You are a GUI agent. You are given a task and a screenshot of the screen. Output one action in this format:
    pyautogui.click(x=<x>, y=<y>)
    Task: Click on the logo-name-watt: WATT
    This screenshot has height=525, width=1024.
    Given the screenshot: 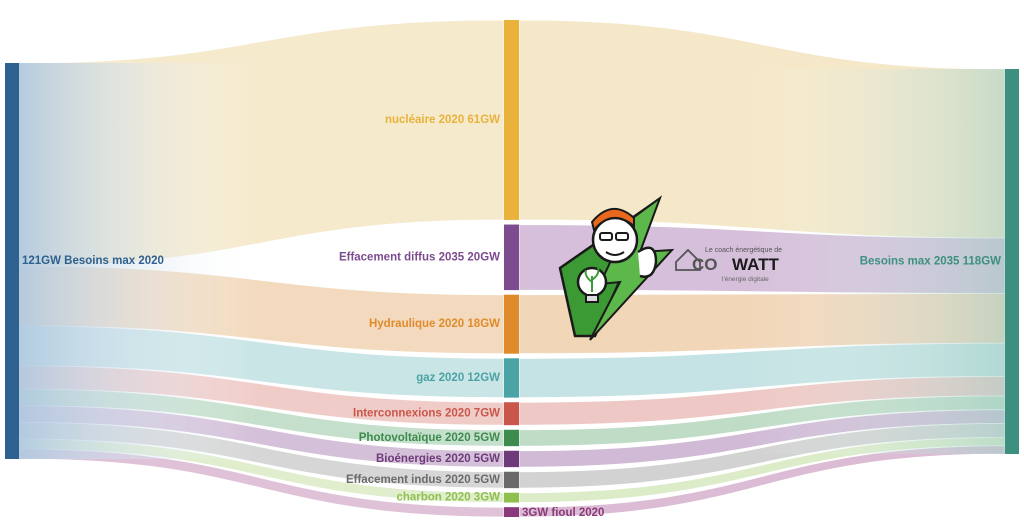 What is the action you would take?
    pyautogui.click(x=756, y=264)
    